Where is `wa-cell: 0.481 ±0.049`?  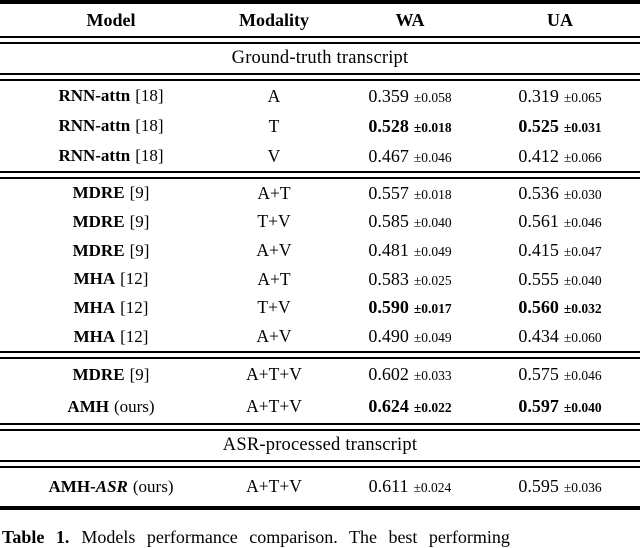 wa-cell: 0.481 ±0.049 is located at coordinates (410, 250).